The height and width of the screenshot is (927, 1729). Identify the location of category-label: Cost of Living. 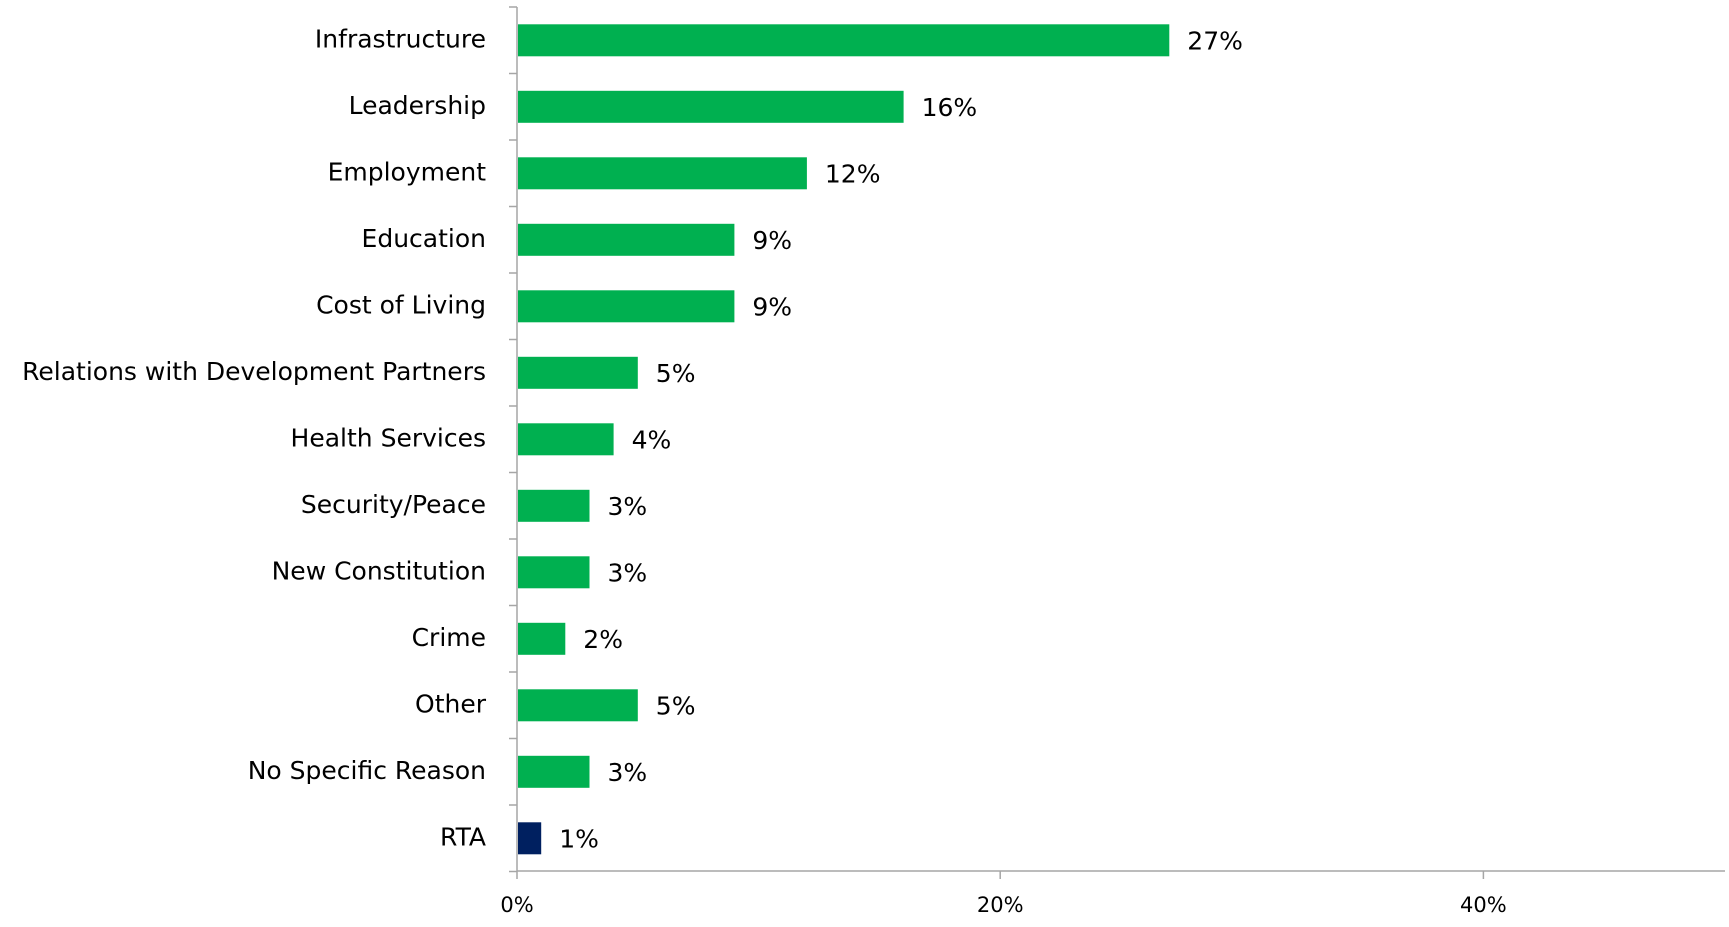
(401, 304).